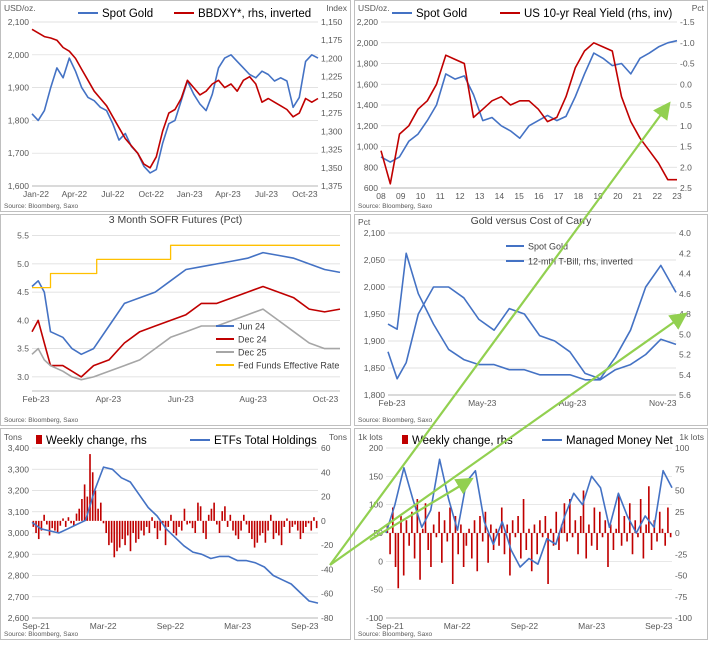 The height and width of the screenshot is (645, 708). What do you see at coordinates (251, 327) in the screenshot?
I see `legend-label: Jun 24` at bounding box center [251, 327].